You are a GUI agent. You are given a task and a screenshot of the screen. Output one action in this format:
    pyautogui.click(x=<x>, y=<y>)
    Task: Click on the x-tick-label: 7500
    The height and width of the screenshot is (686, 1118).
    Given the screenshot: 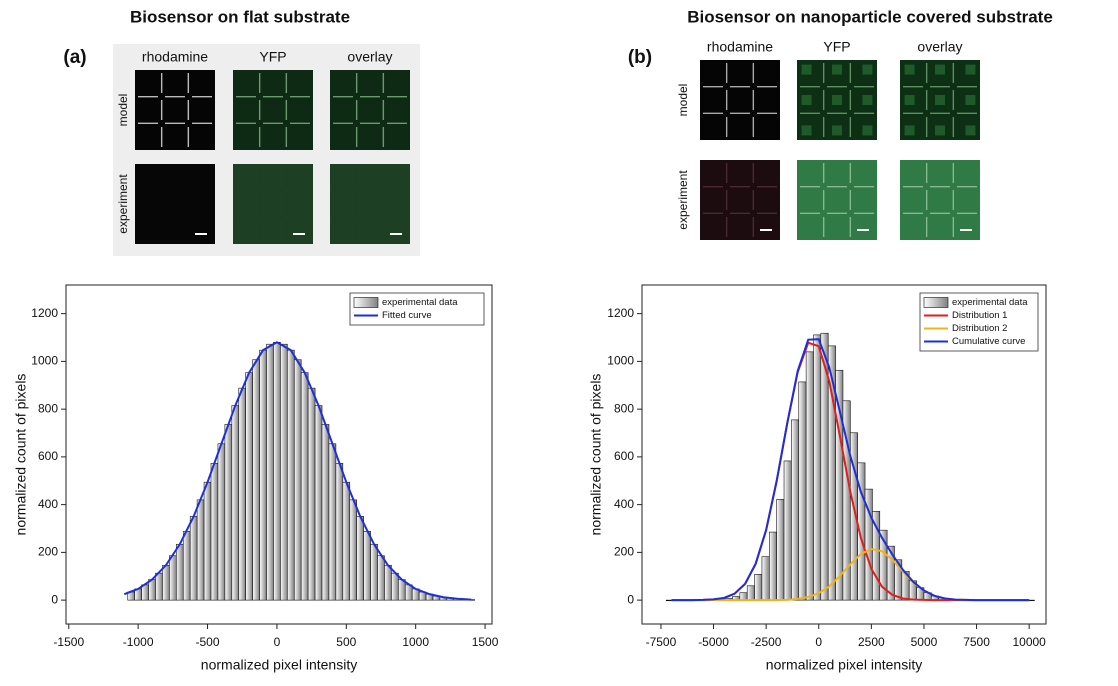 What is the action you would take?
    pyautogui.click(x=976, y=642)
    